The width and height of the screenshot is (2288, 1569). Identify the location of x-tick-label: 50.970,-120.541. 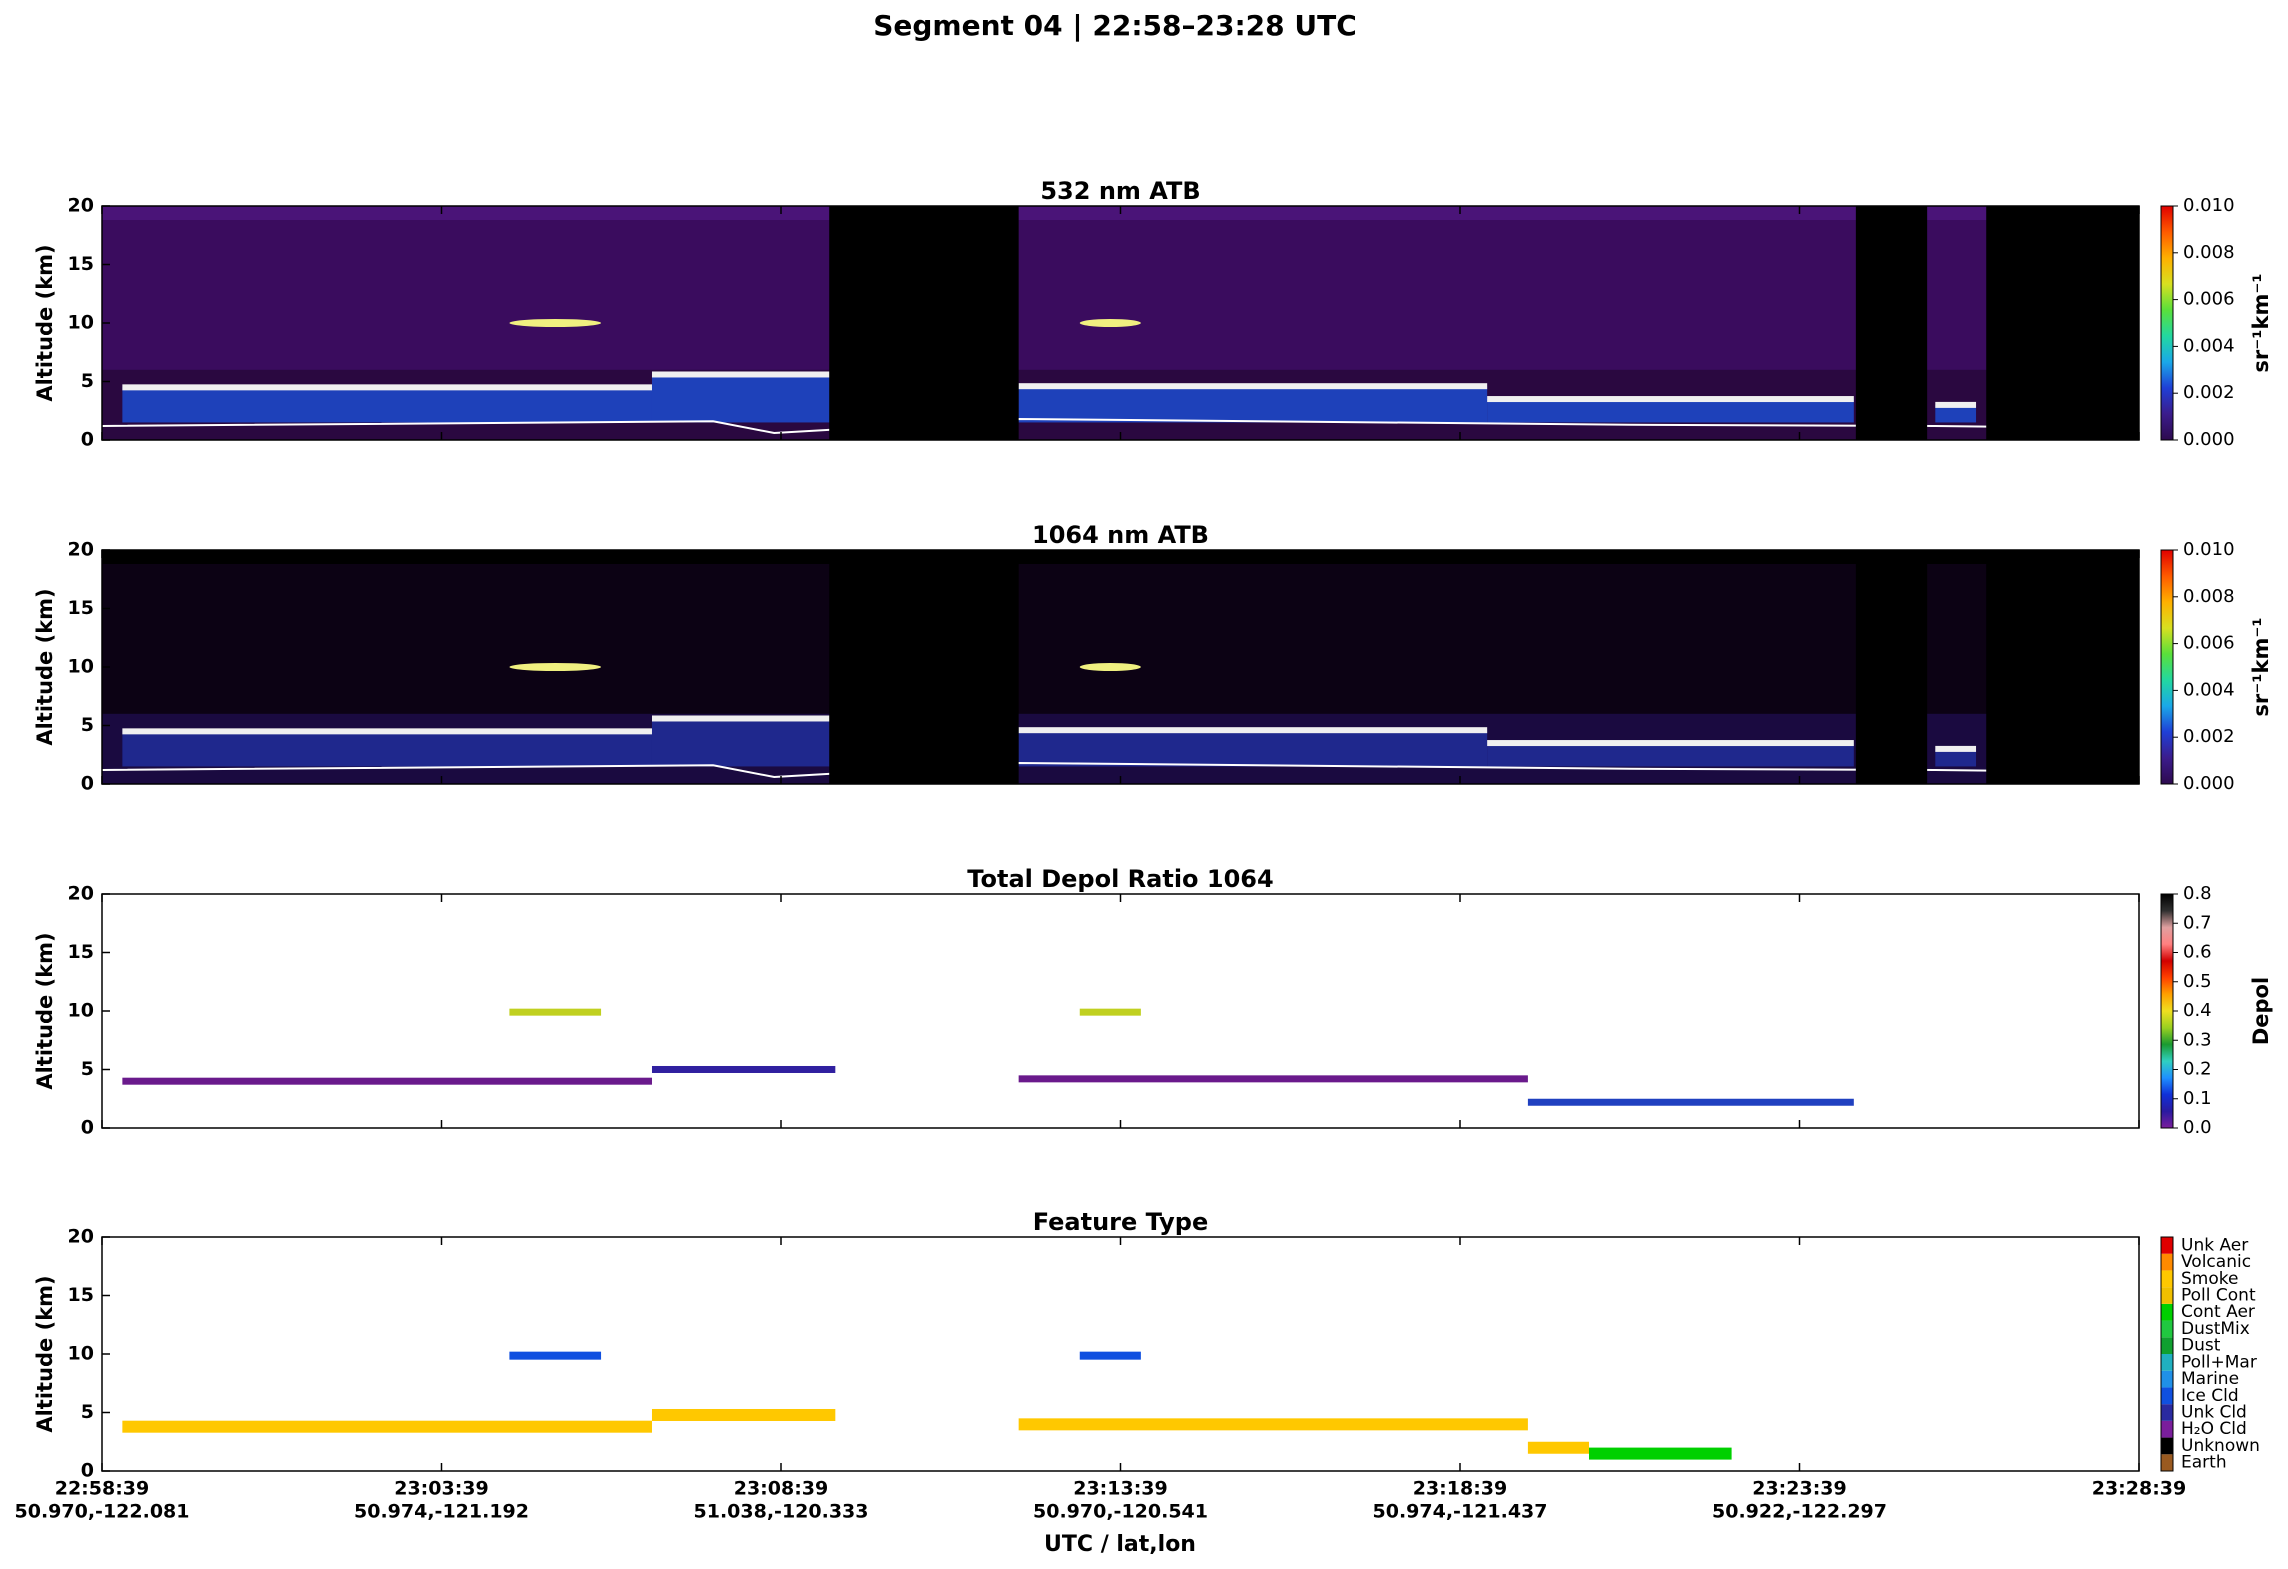
(1120, 1512).